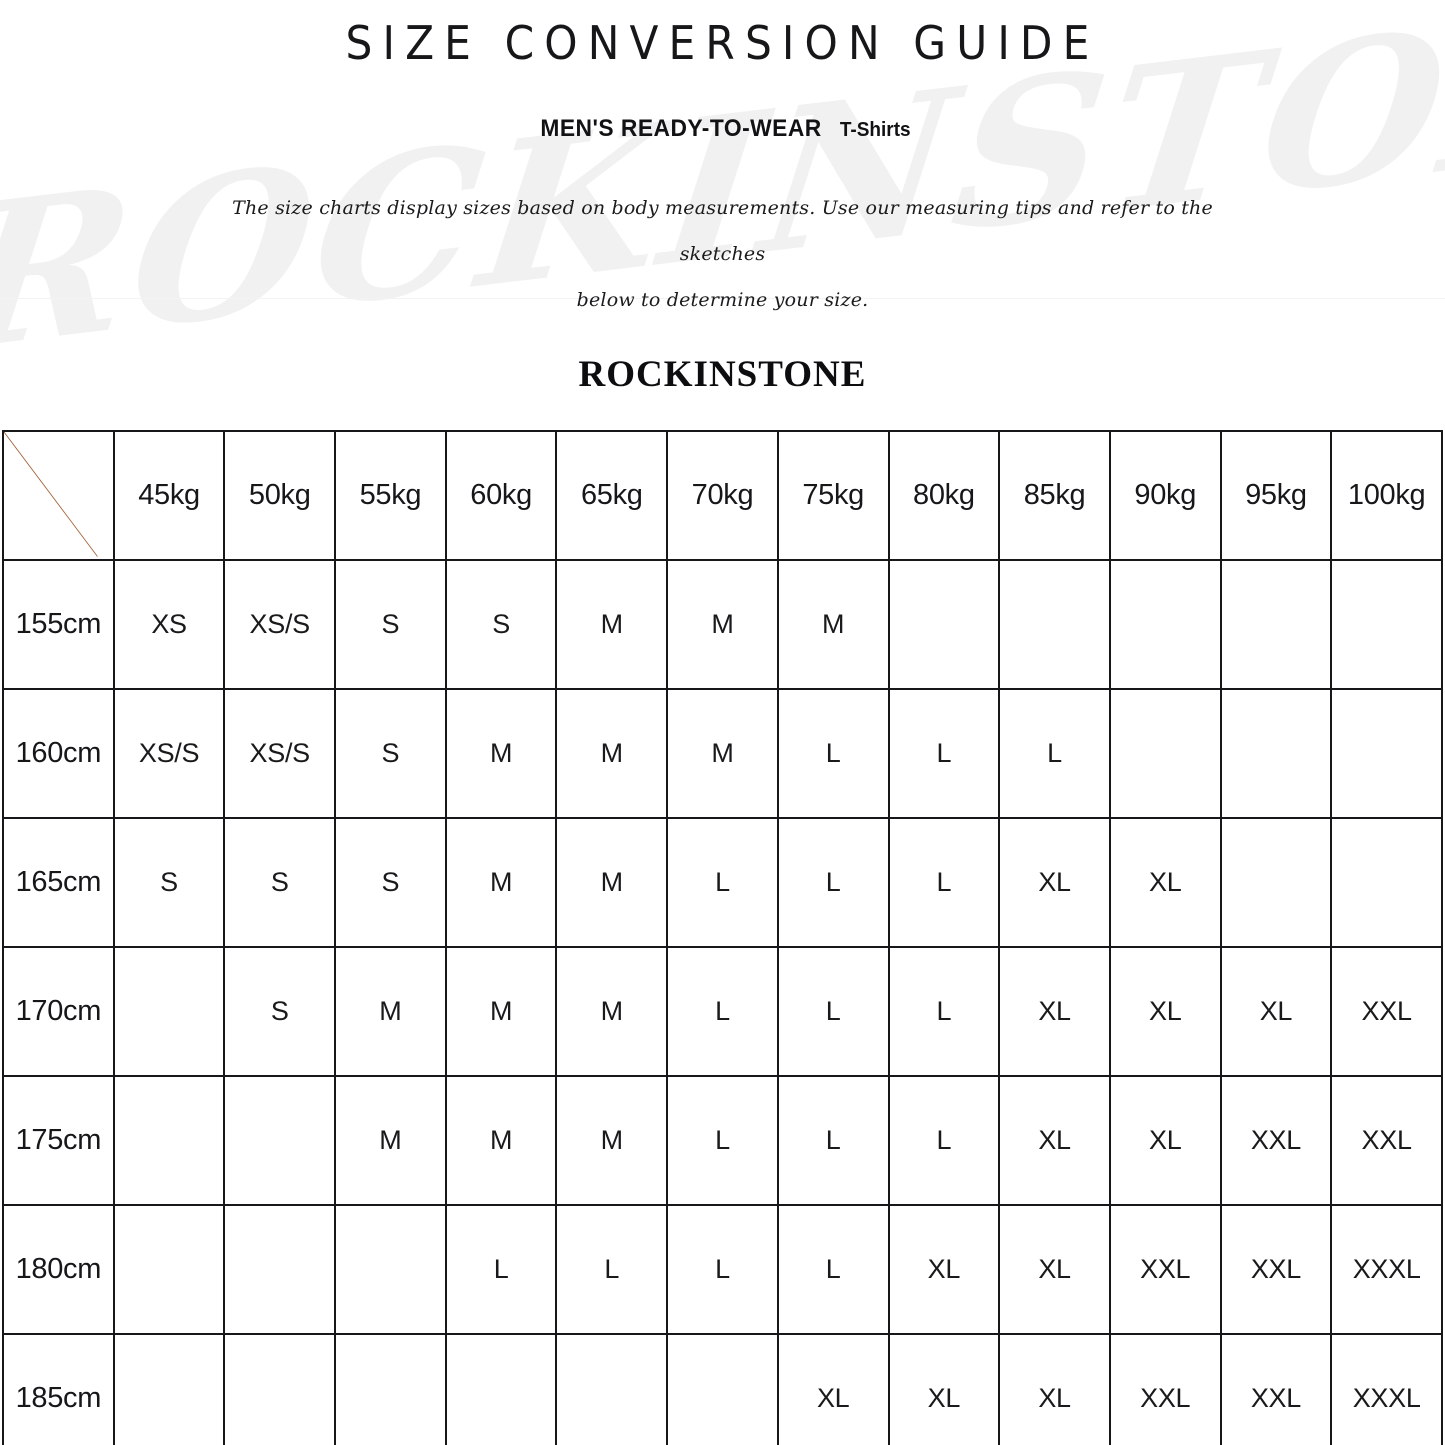  I want to click on subtitle-row: MEN'S READY-TO-WEAR T-Shirts, so click(722, 128).